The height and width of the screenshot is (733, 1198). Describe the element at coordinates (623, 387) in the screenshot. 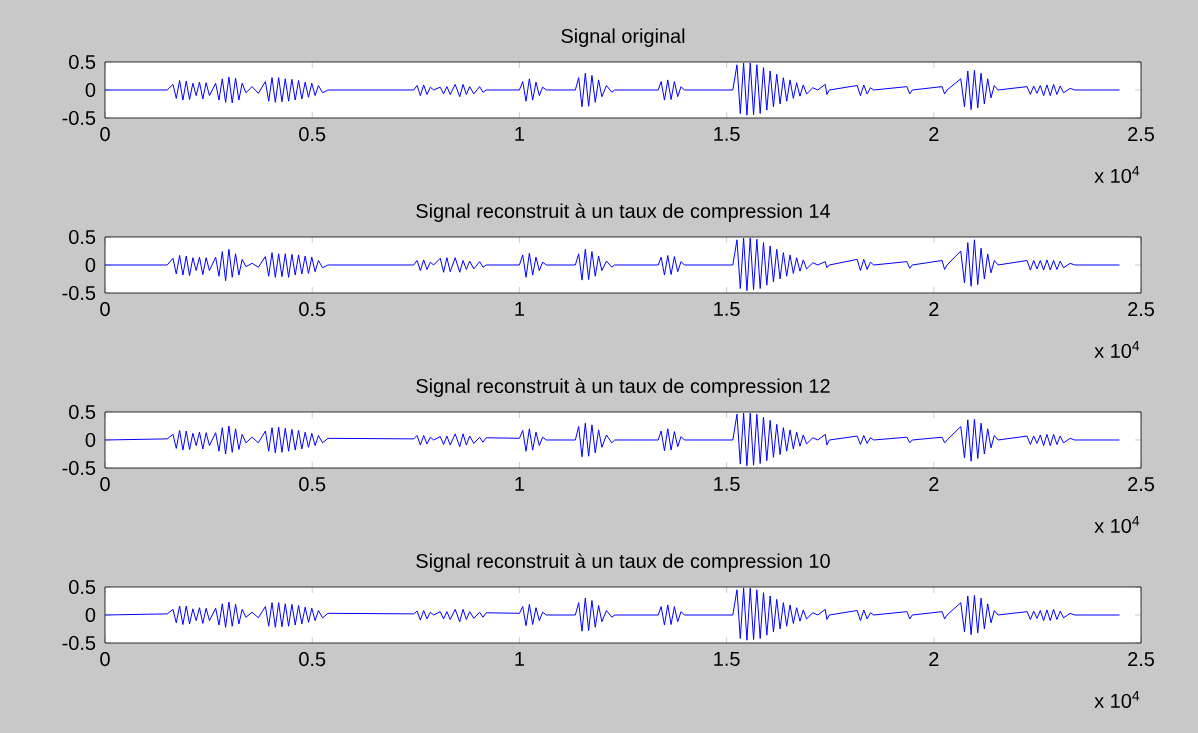

I see `chart-title: Signal reconstruit à un taux de compression 12` at that location.